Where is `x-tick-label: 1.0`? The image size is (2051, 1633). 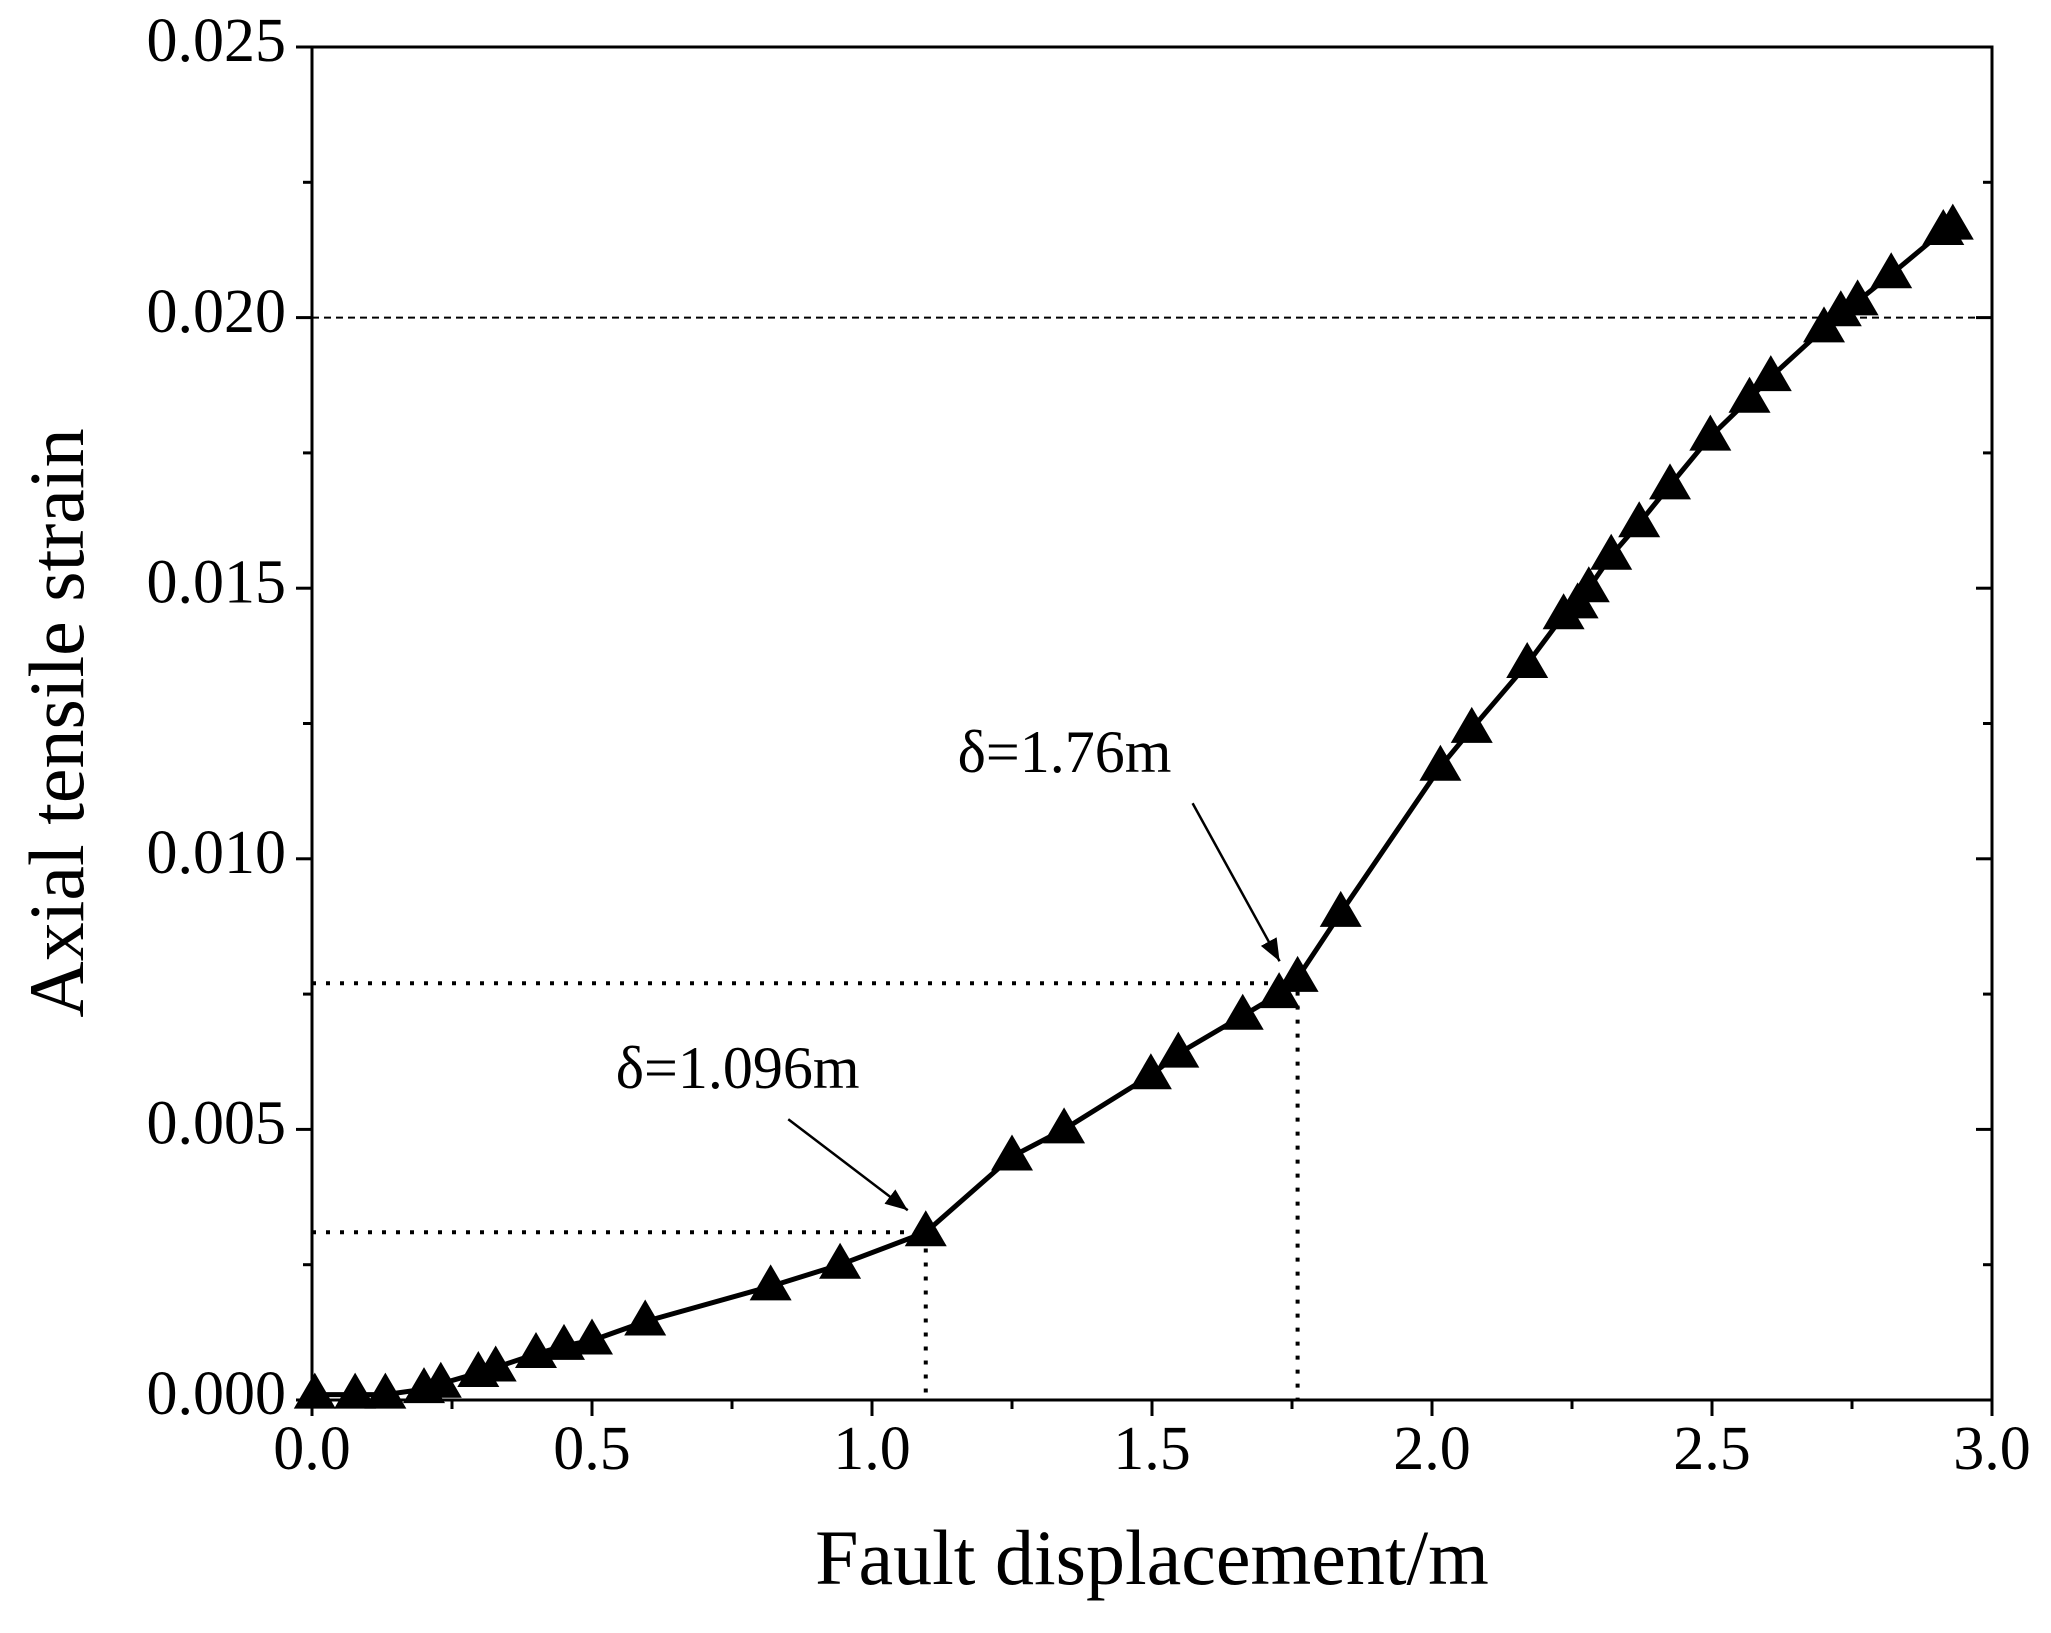
x-tick-label: 1.0 is located at coordinates (872, 1449).